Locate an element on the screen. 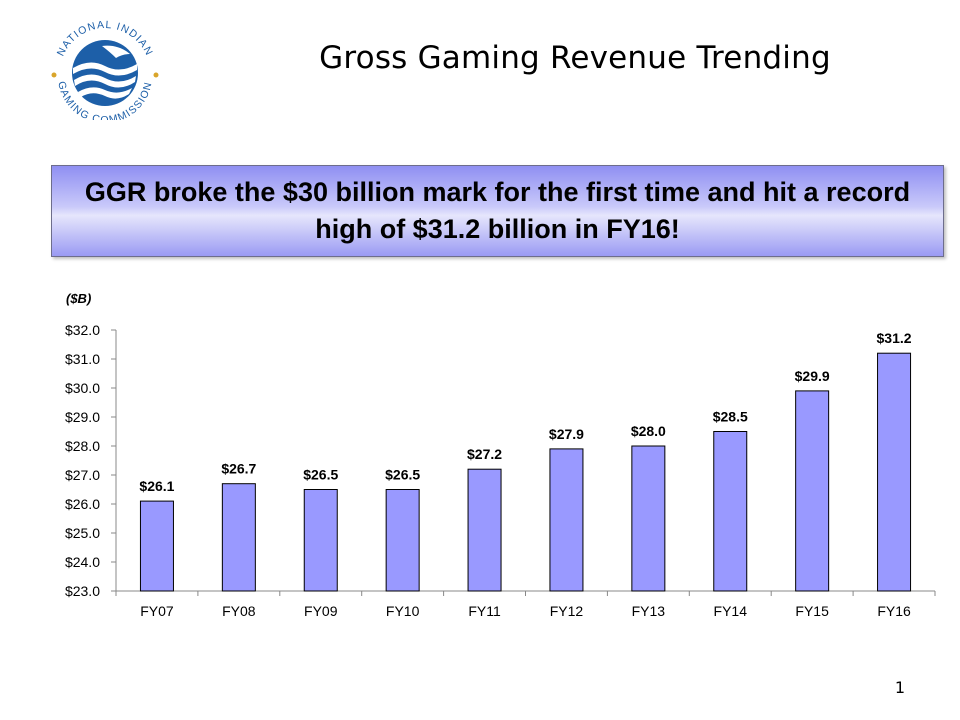 This screenshot has width=960, height=720. data-label: $26.1 is located at coordinates (156, 486).